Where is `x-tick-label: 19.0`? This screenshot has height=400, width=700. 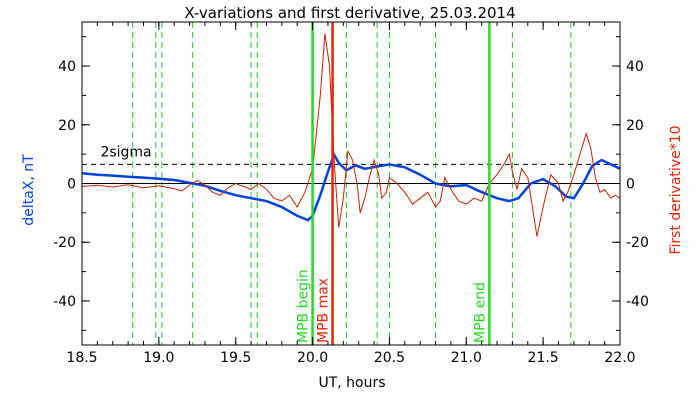
x-tick-label: 19.0 is located at coordinates (158, 358).